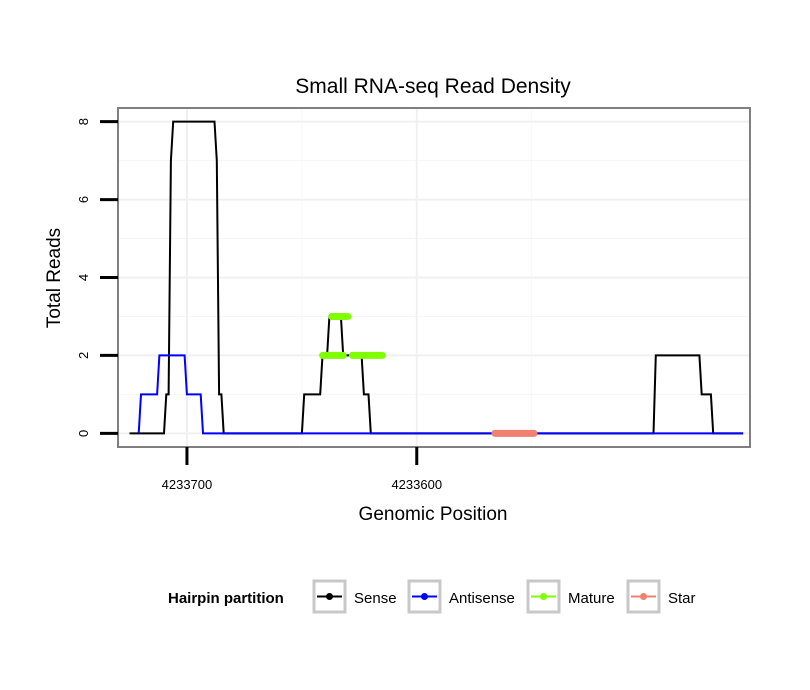  I want to click on legend-label-sense: Sense, so click(375, 598).